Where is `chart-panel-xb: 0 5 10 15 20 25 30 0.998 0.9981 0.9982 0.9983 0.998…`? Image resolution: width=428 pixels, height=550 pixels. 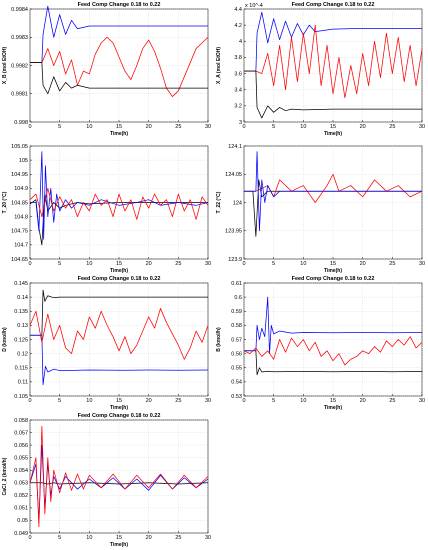 chart-panel-xb: 0 5 10 15 20 25 30 0.998 0.9981 0.9982 0.9983 0.998… is located at coordinates (107, 68).